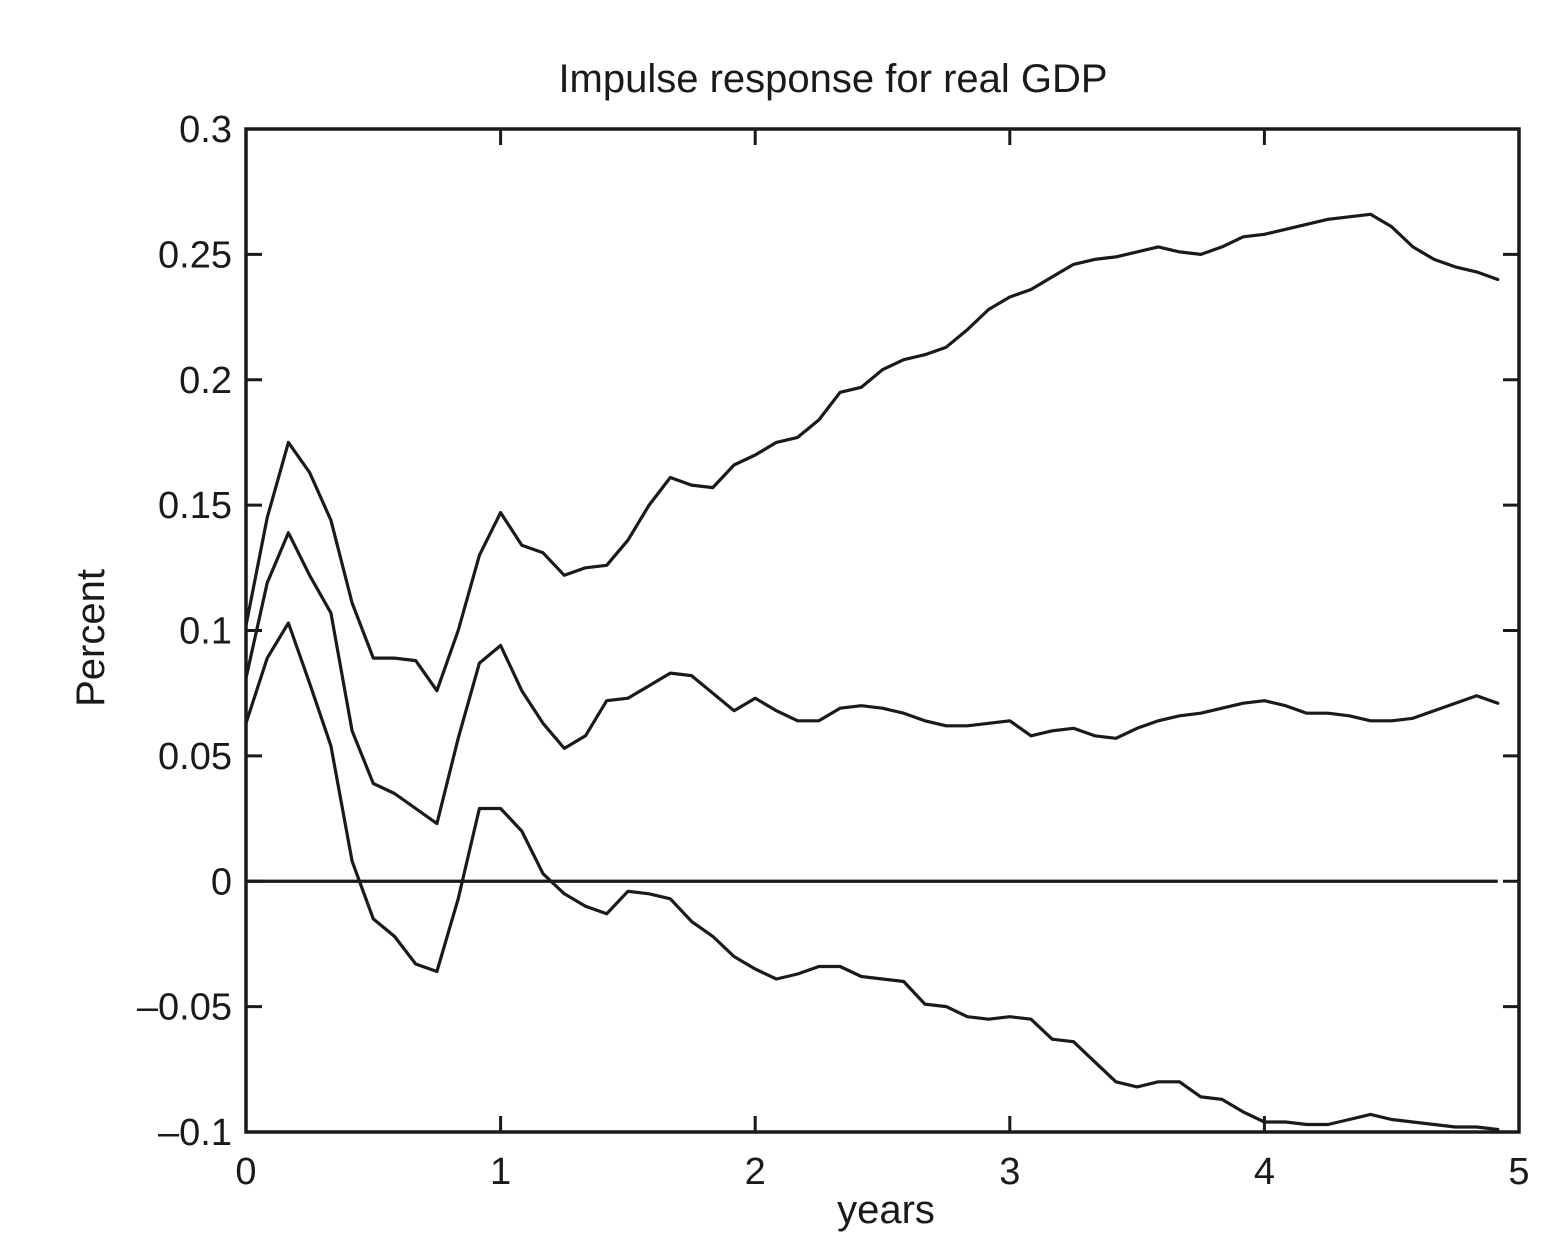  I want to click on x-tick-label: 1, so click(500, 1172).